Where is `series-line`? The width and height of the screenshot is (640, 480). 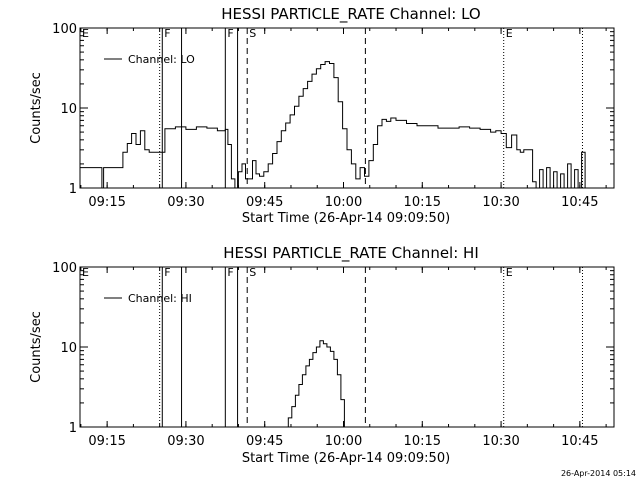
series-line is located at coordinates (314, 384).